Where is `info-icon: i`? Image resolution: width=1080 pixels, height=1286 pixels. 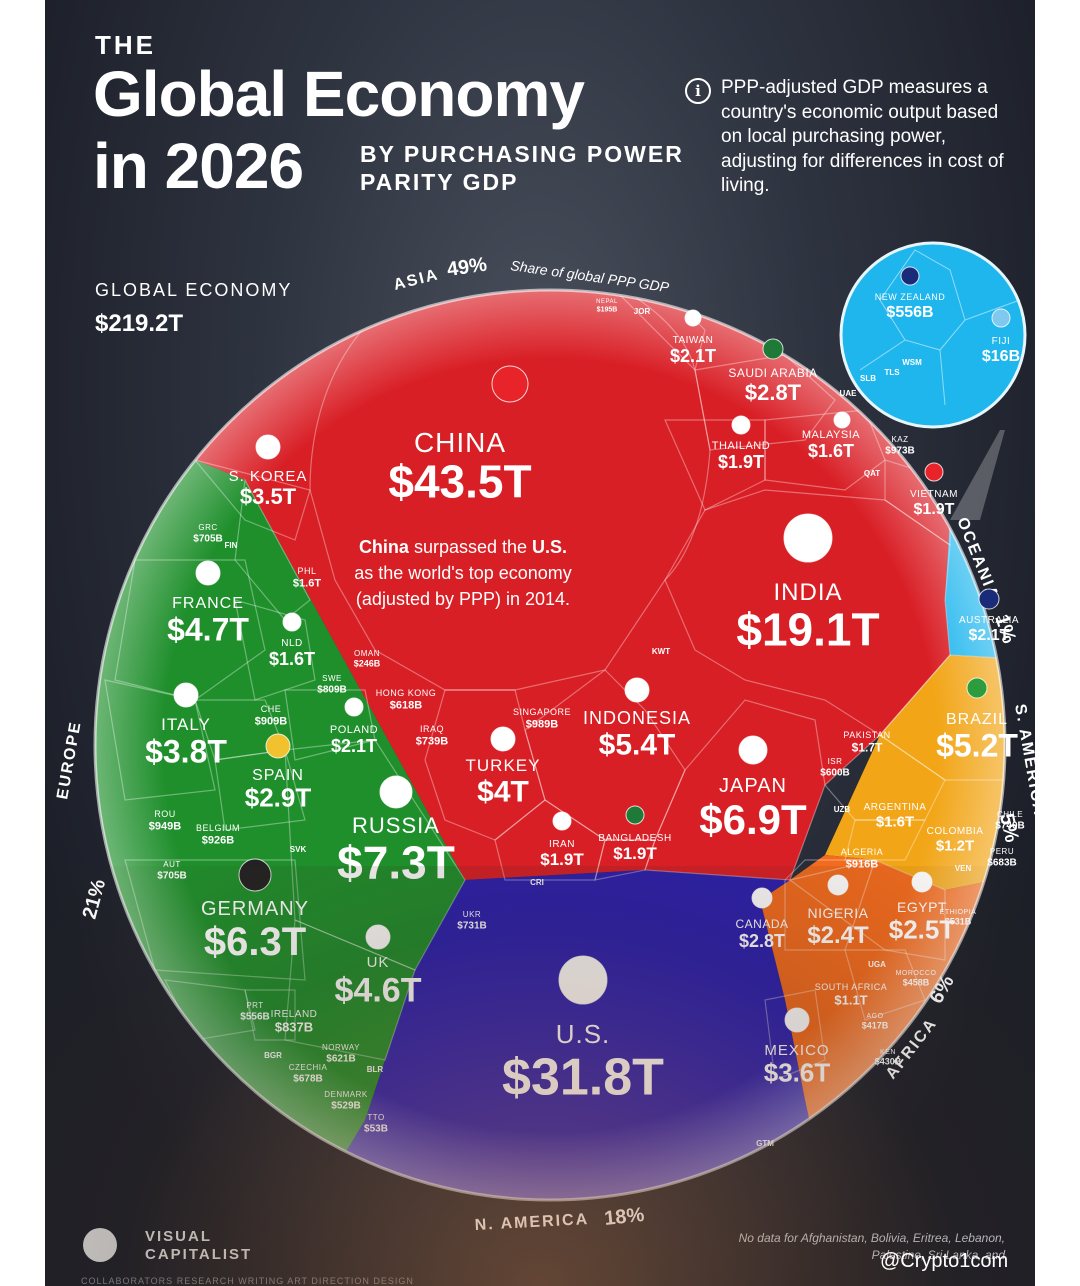 info-icon: i is located at coordinates (698, 91).